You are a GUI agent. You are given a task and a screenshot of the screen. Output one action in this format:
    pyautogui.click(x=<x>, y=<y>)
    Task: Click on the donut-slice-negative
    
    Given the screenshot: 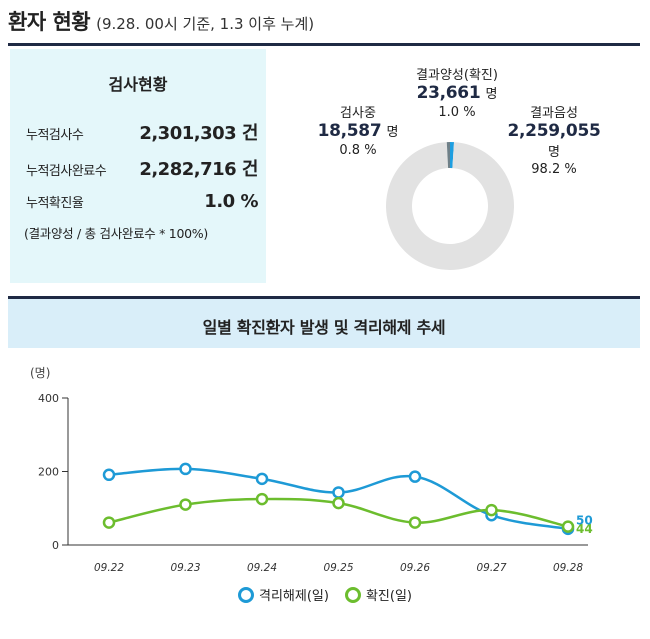 What is the action you would take?
    pyautogui.click(x=449, y=206)
    